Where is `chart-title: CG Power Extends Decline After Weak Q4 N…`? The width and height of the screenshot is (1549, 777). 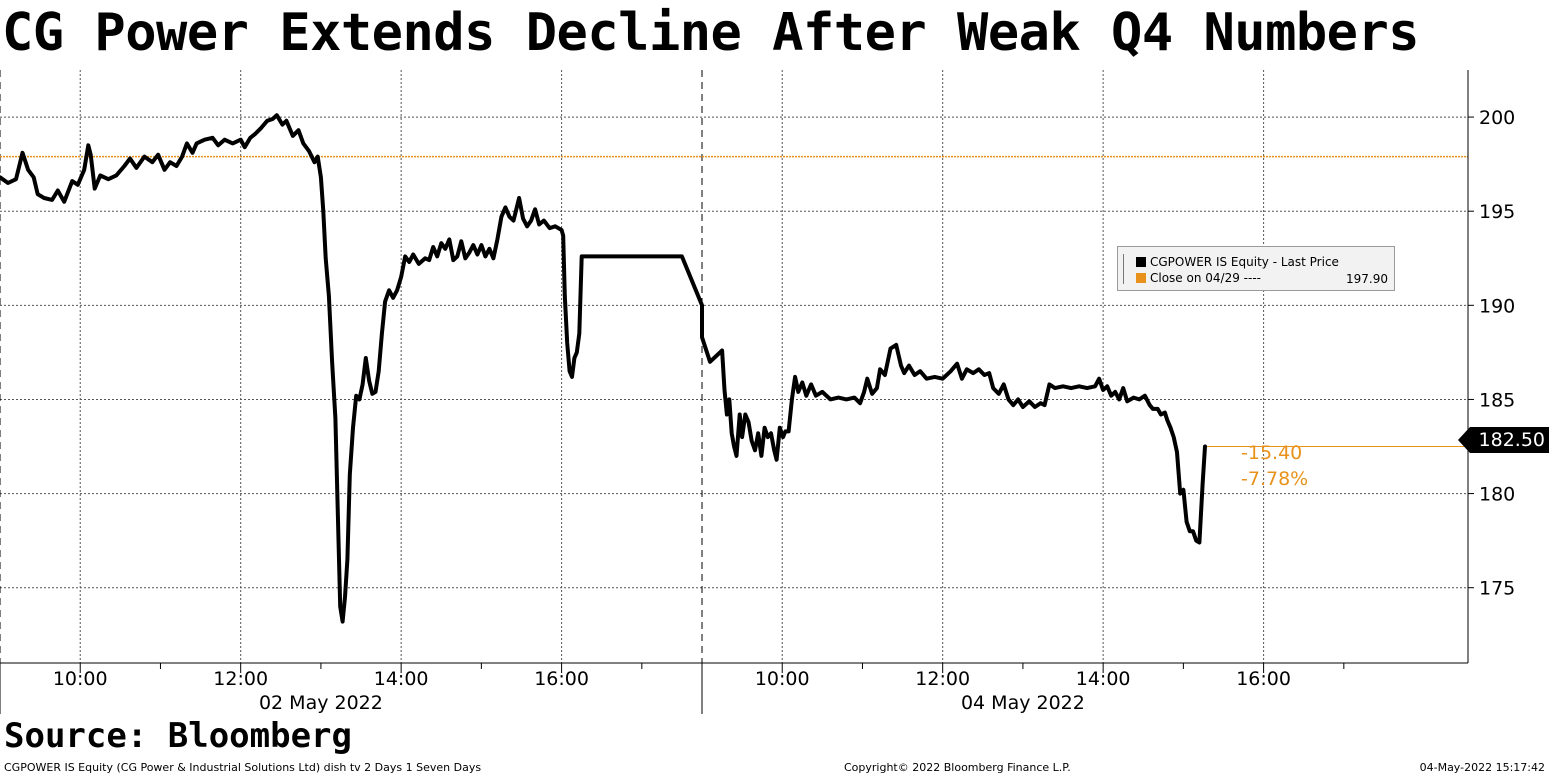 chart-title: CG Power Extends Decline After Weak Q4 N… is located at coordinates (711, 33).